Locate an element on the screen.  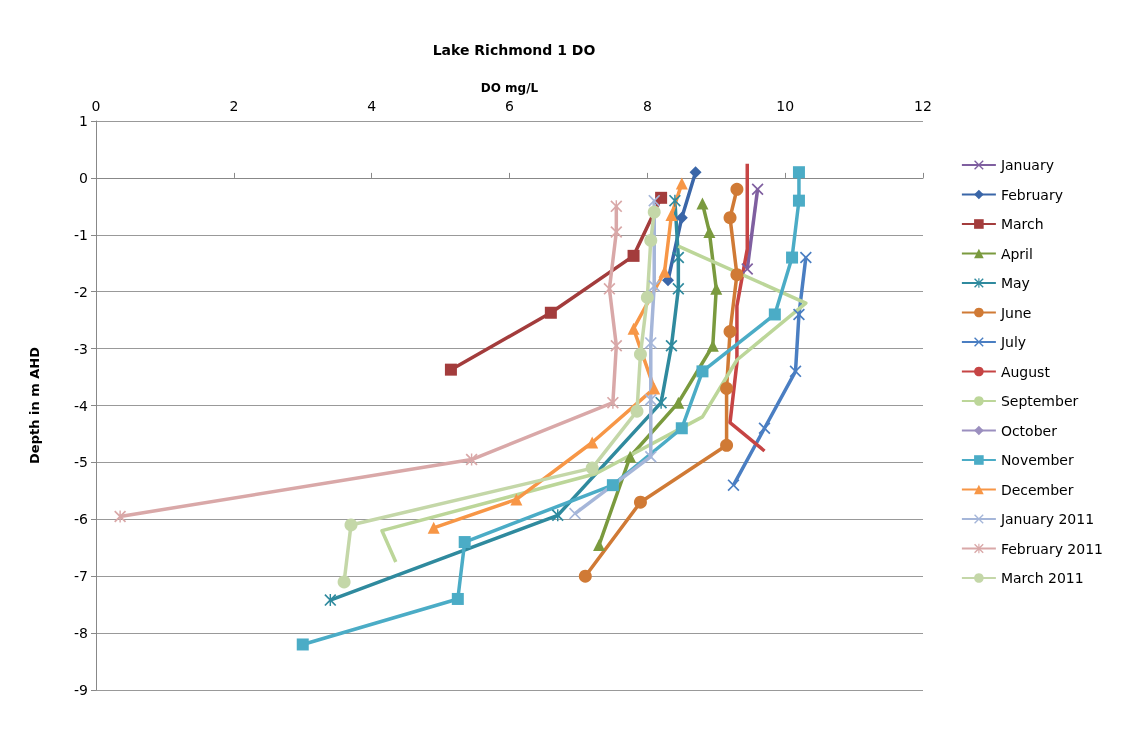
y-tick-label: -5 is located at coordinates (81, 462).